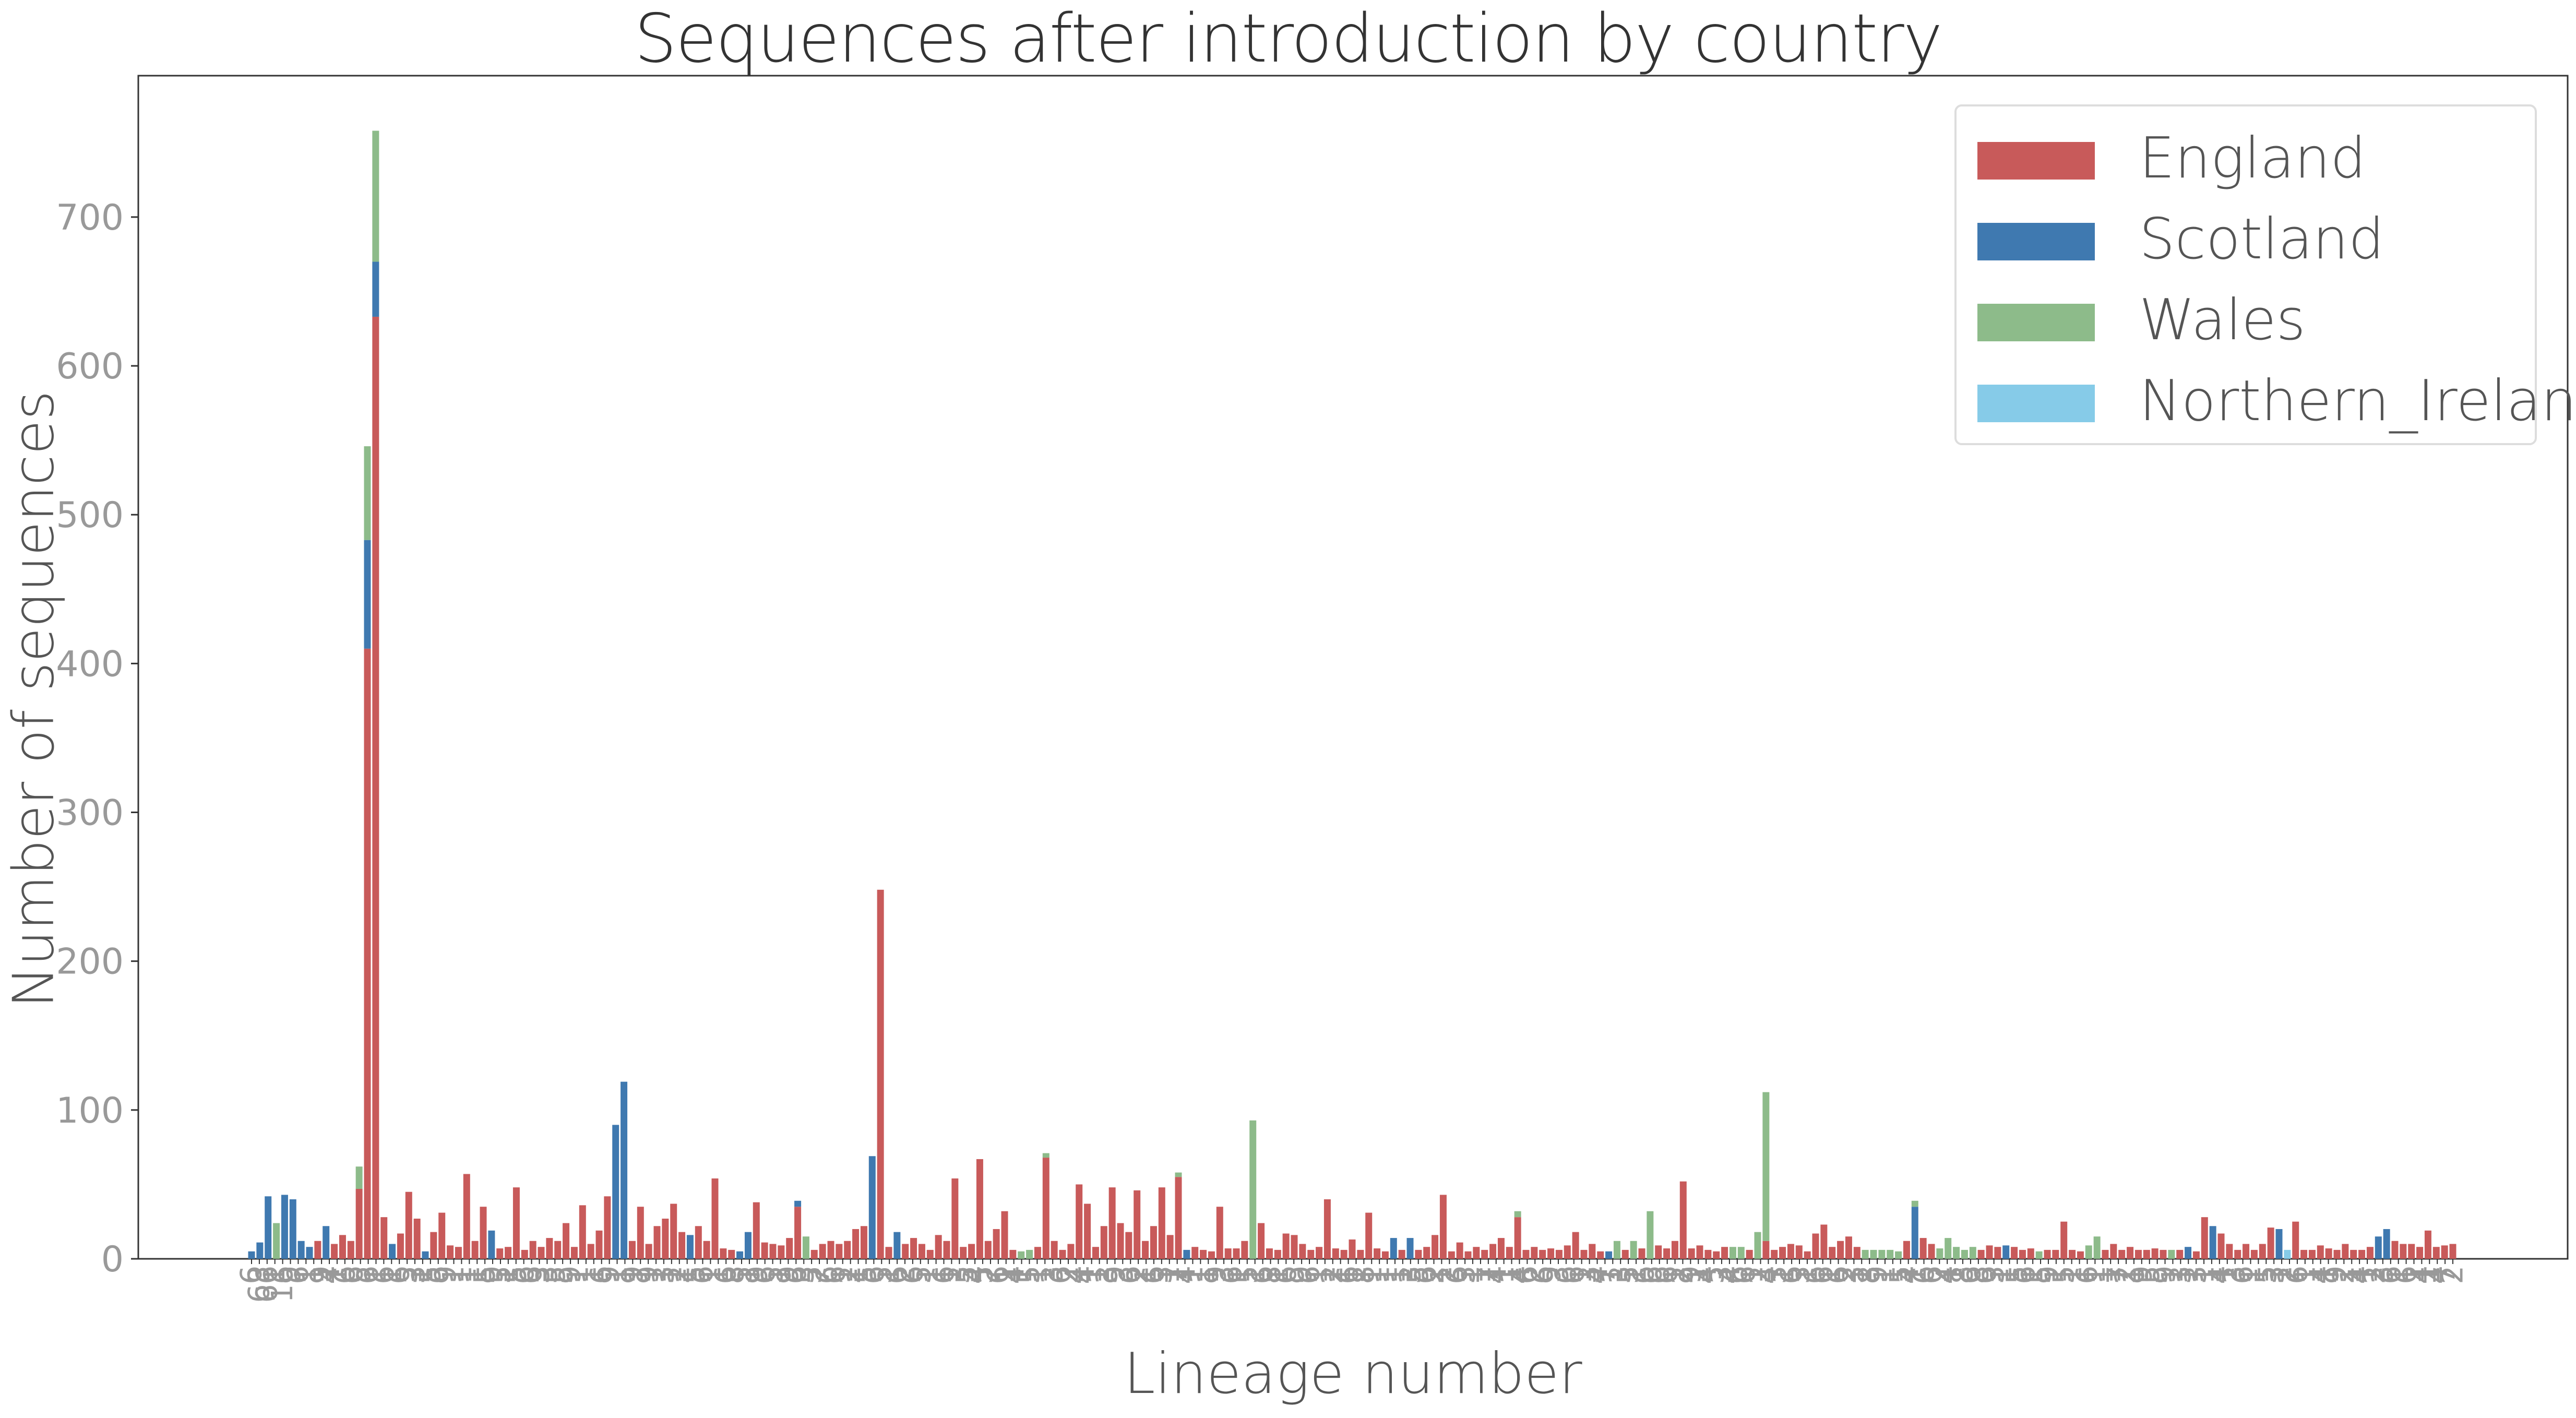 This screenshot has width=2576, height=1418. Describe the element at coordinates (267, 1285) in the screenshot. I see `x-tick-label: 66` at that location.